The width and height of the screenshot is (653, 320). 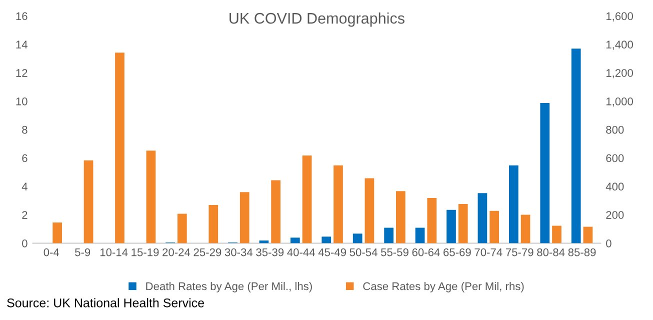 I want to click on x-tick-label: 15-19, so click(x=145, y=252).